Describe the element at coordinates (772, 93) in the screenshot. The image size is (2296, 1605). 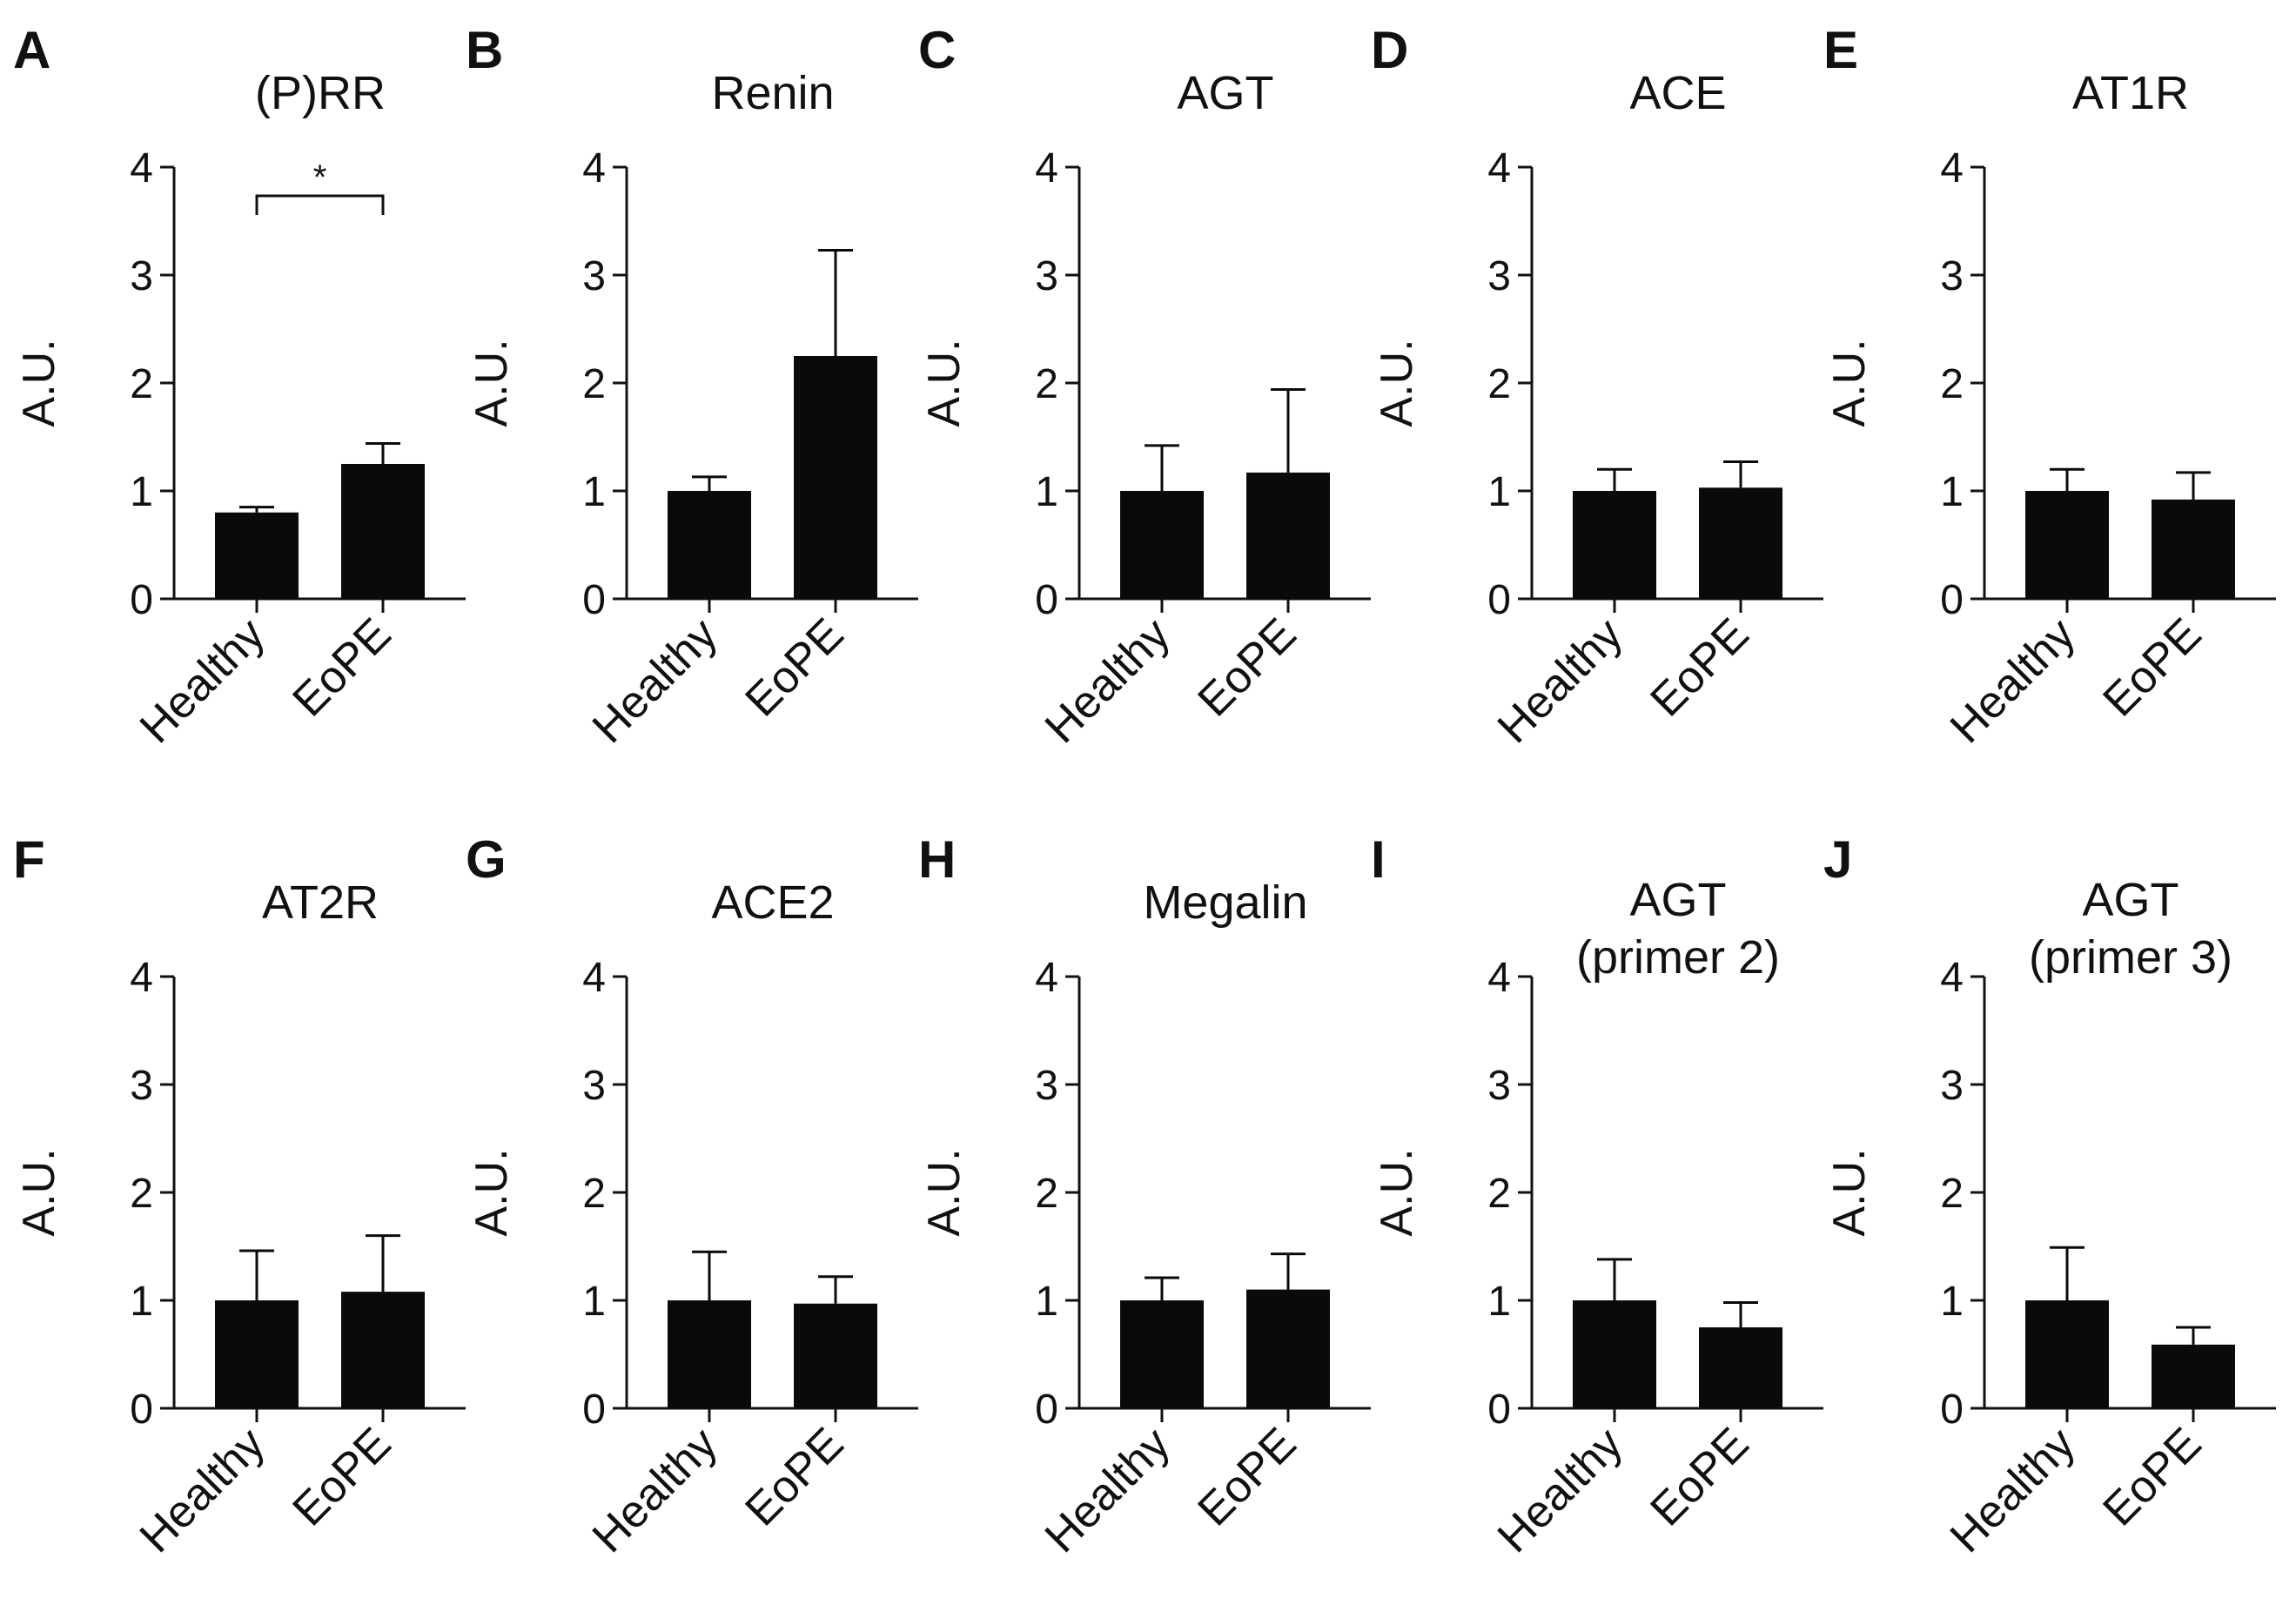
I see `panel-title: Renin` at that location.